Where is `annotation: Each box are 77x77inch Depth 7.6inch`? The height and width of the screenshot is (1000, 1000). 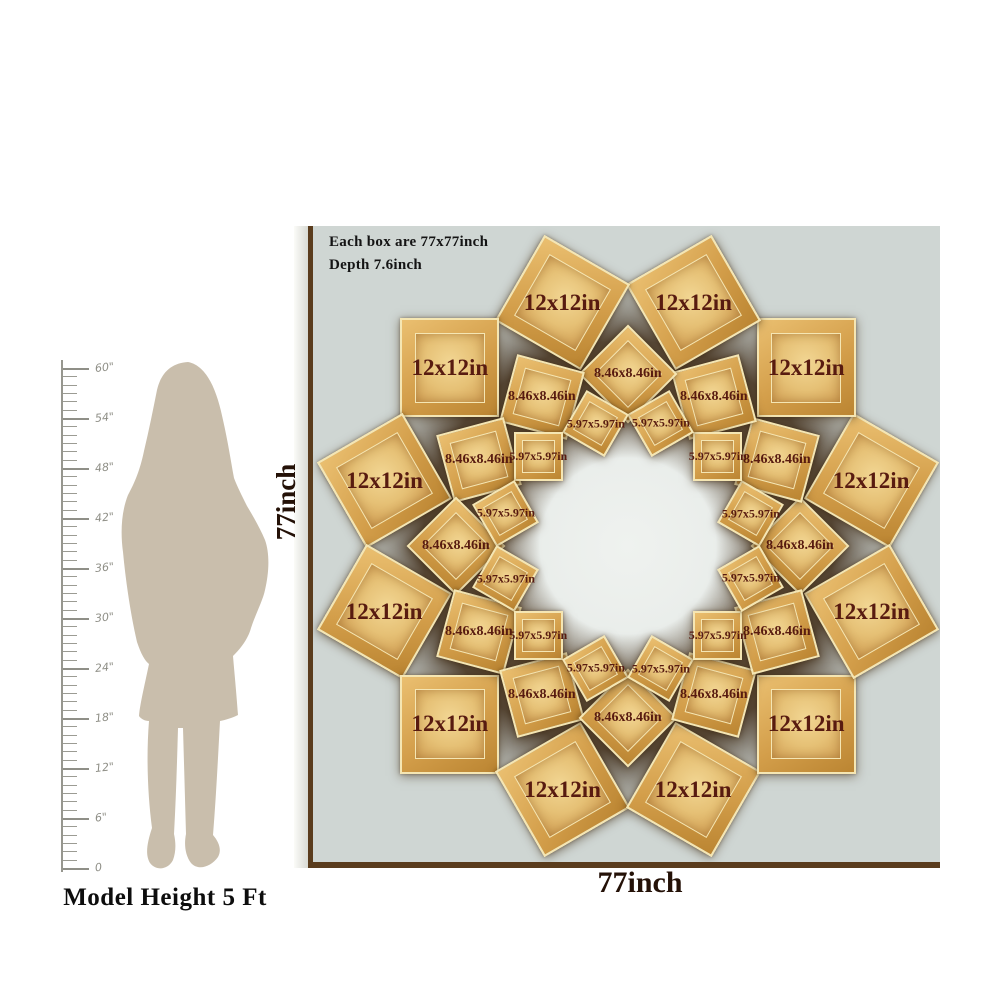
annotation: Each box are 77x77inch Depth 7.6inch is located at coordinates (408, 254).